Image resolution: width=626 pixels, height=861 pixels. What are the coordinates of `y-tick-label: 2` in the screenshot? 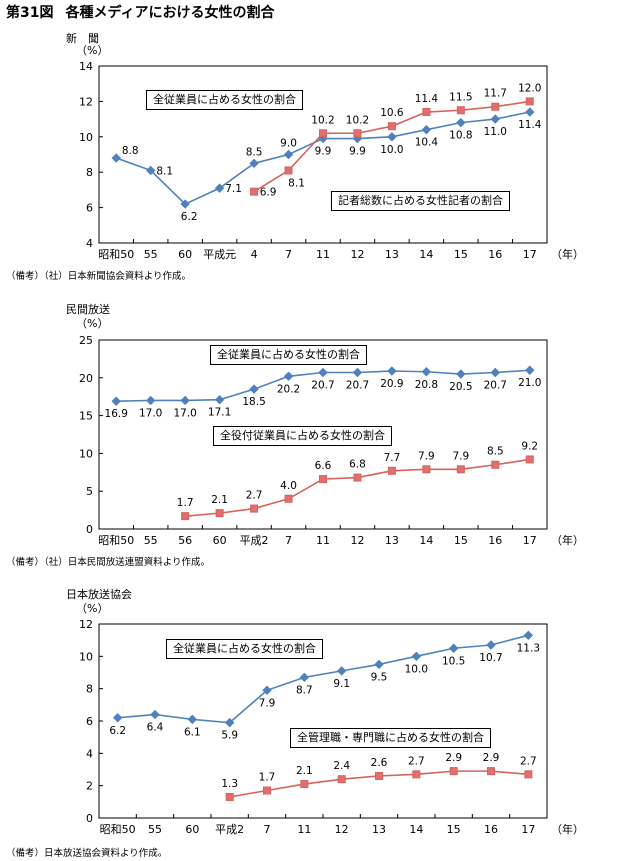 It's located at (89, 786).